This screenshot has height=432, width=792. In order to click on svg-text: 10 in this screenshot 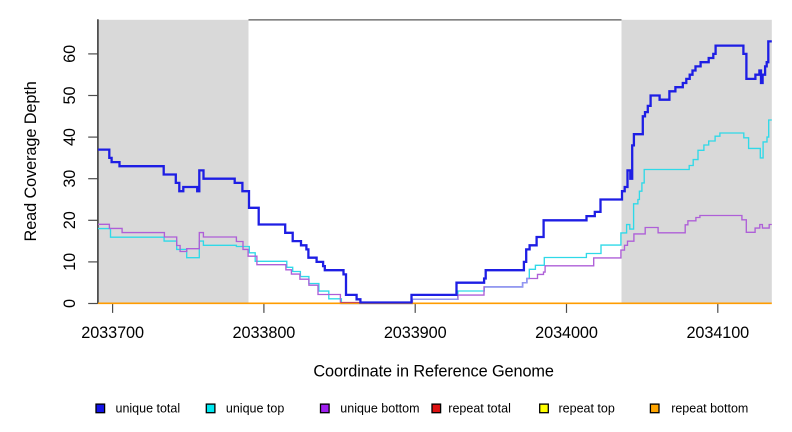, I will do `click(70, 262)`.